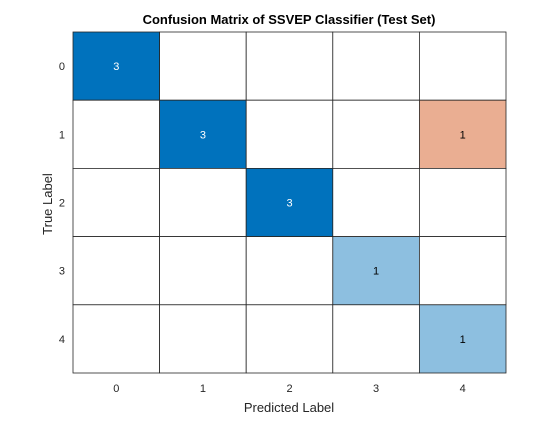 Image resolution: width=560 pixels, height=425 pixels. I want to click on cell-value-1-1: 3, so click(203, 135).